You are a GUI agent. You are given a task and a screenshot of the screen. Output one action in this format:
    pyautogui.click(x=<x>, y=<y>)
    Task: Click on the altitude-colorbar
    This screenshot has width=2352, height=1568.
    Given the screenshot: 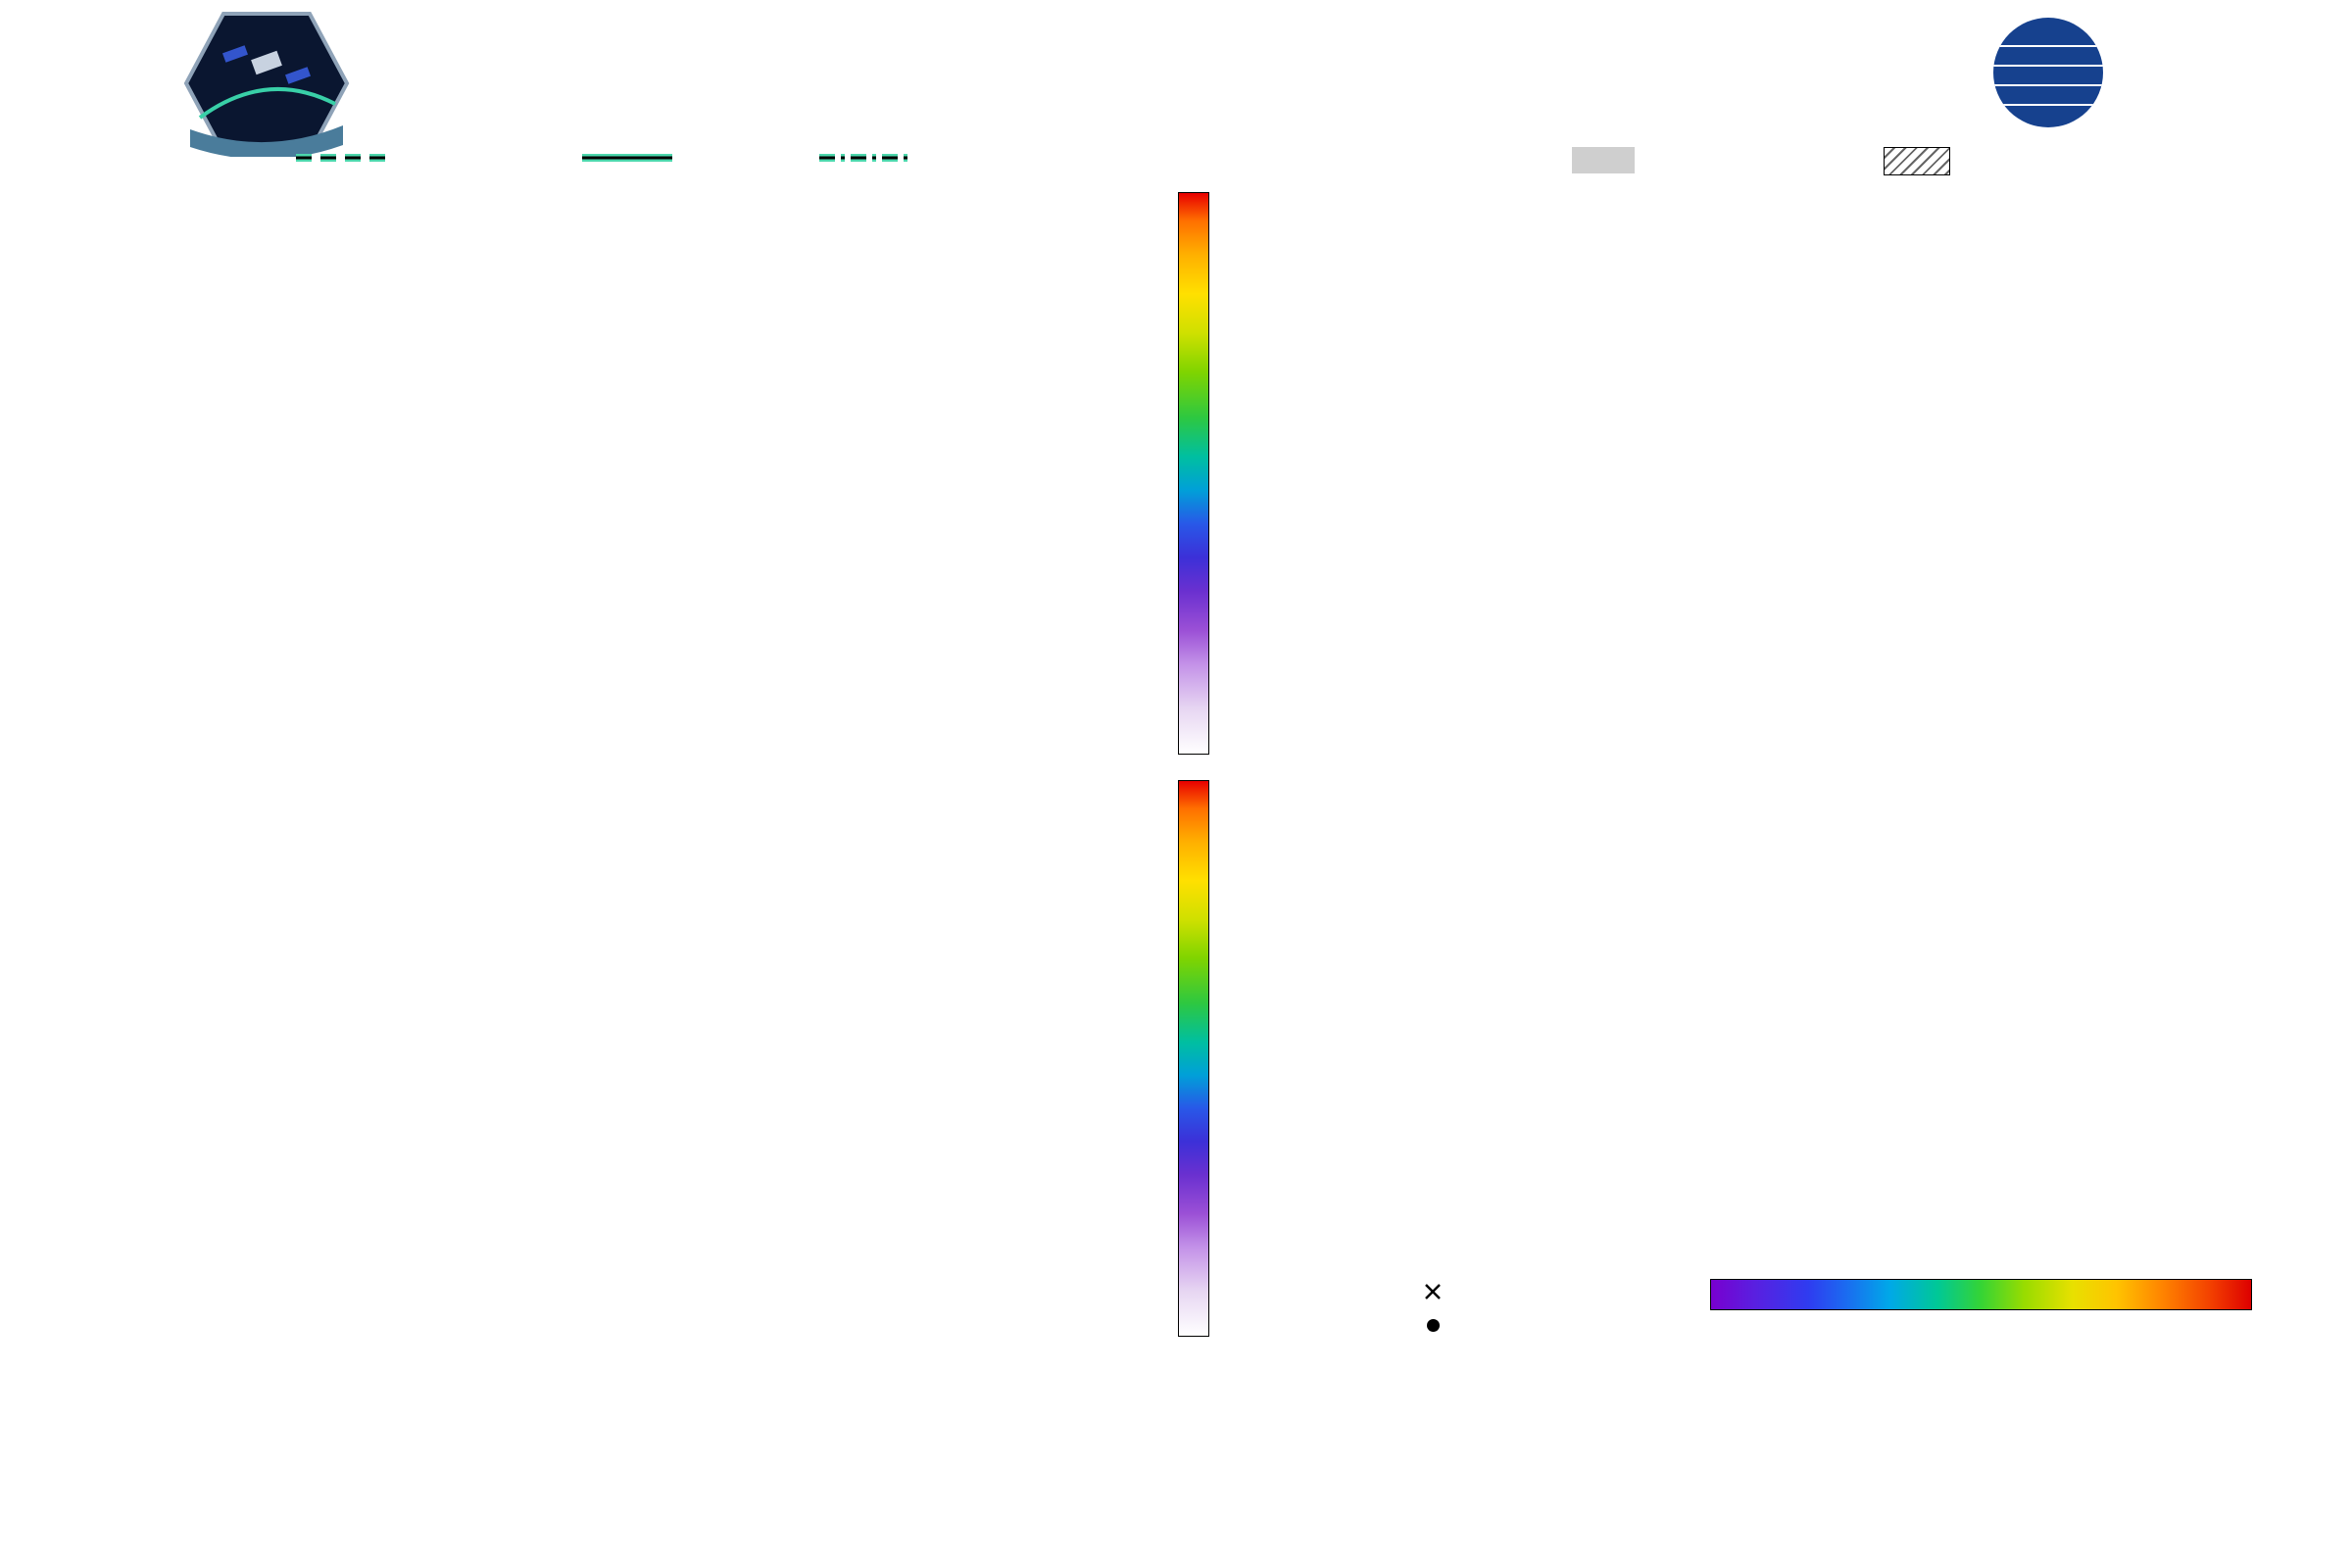 What is the action you would take?
    pyautogui.click(x=1981, y=1294)
    